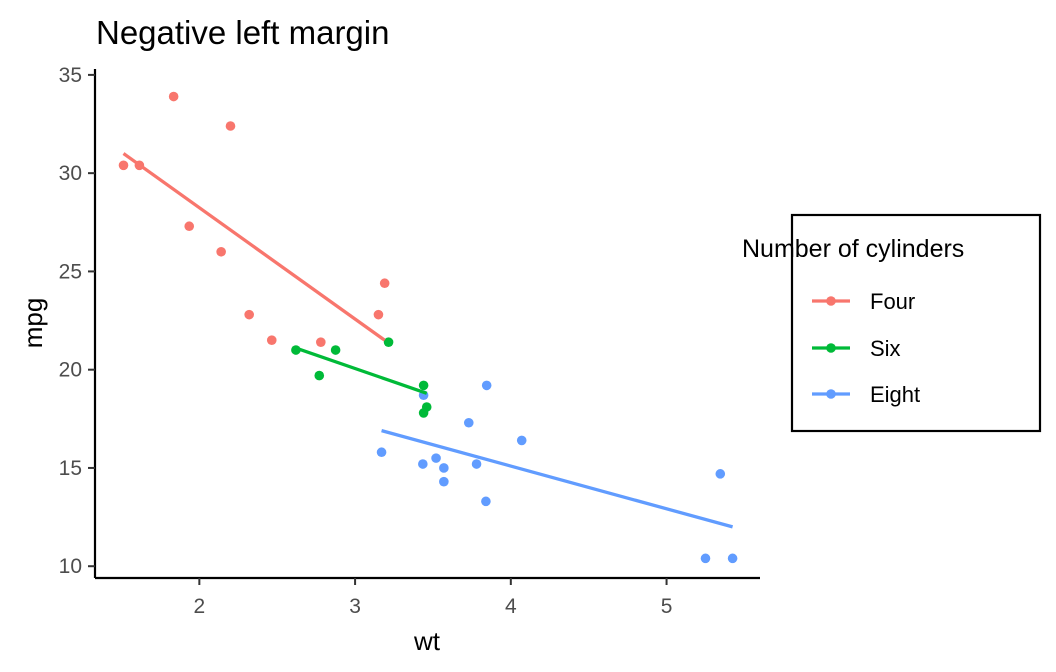  What do you see at coordinates (70, 370) in the screenshot?
I see `y-tick-label: 20` at bounding box center [70, 370].